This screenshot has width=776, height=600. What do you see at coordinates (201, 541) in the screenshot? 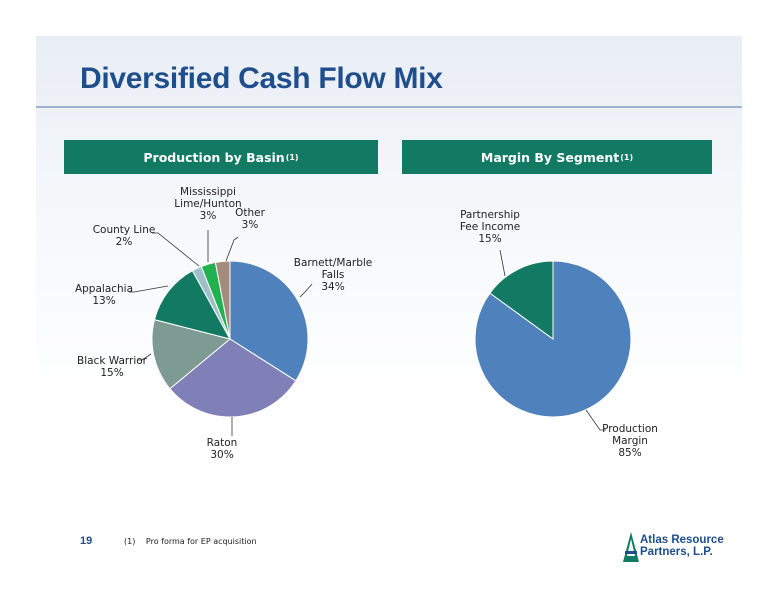
I see `footnote-text: Pro forma for EP acquisition` at bounding box center [201, 541].